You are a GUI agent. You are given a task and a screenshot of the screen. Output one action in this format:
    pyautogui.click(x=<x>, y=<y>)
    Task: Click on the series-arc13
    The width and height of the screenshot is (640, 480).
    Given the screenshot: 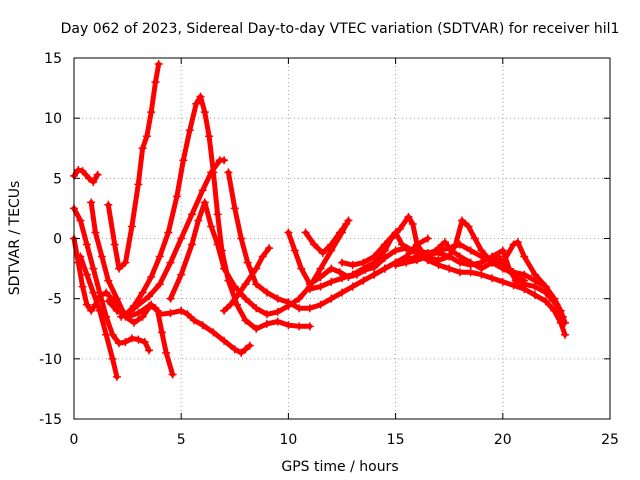 What is the action you would take?
    pyautogui.click(x=326, y=238)
    